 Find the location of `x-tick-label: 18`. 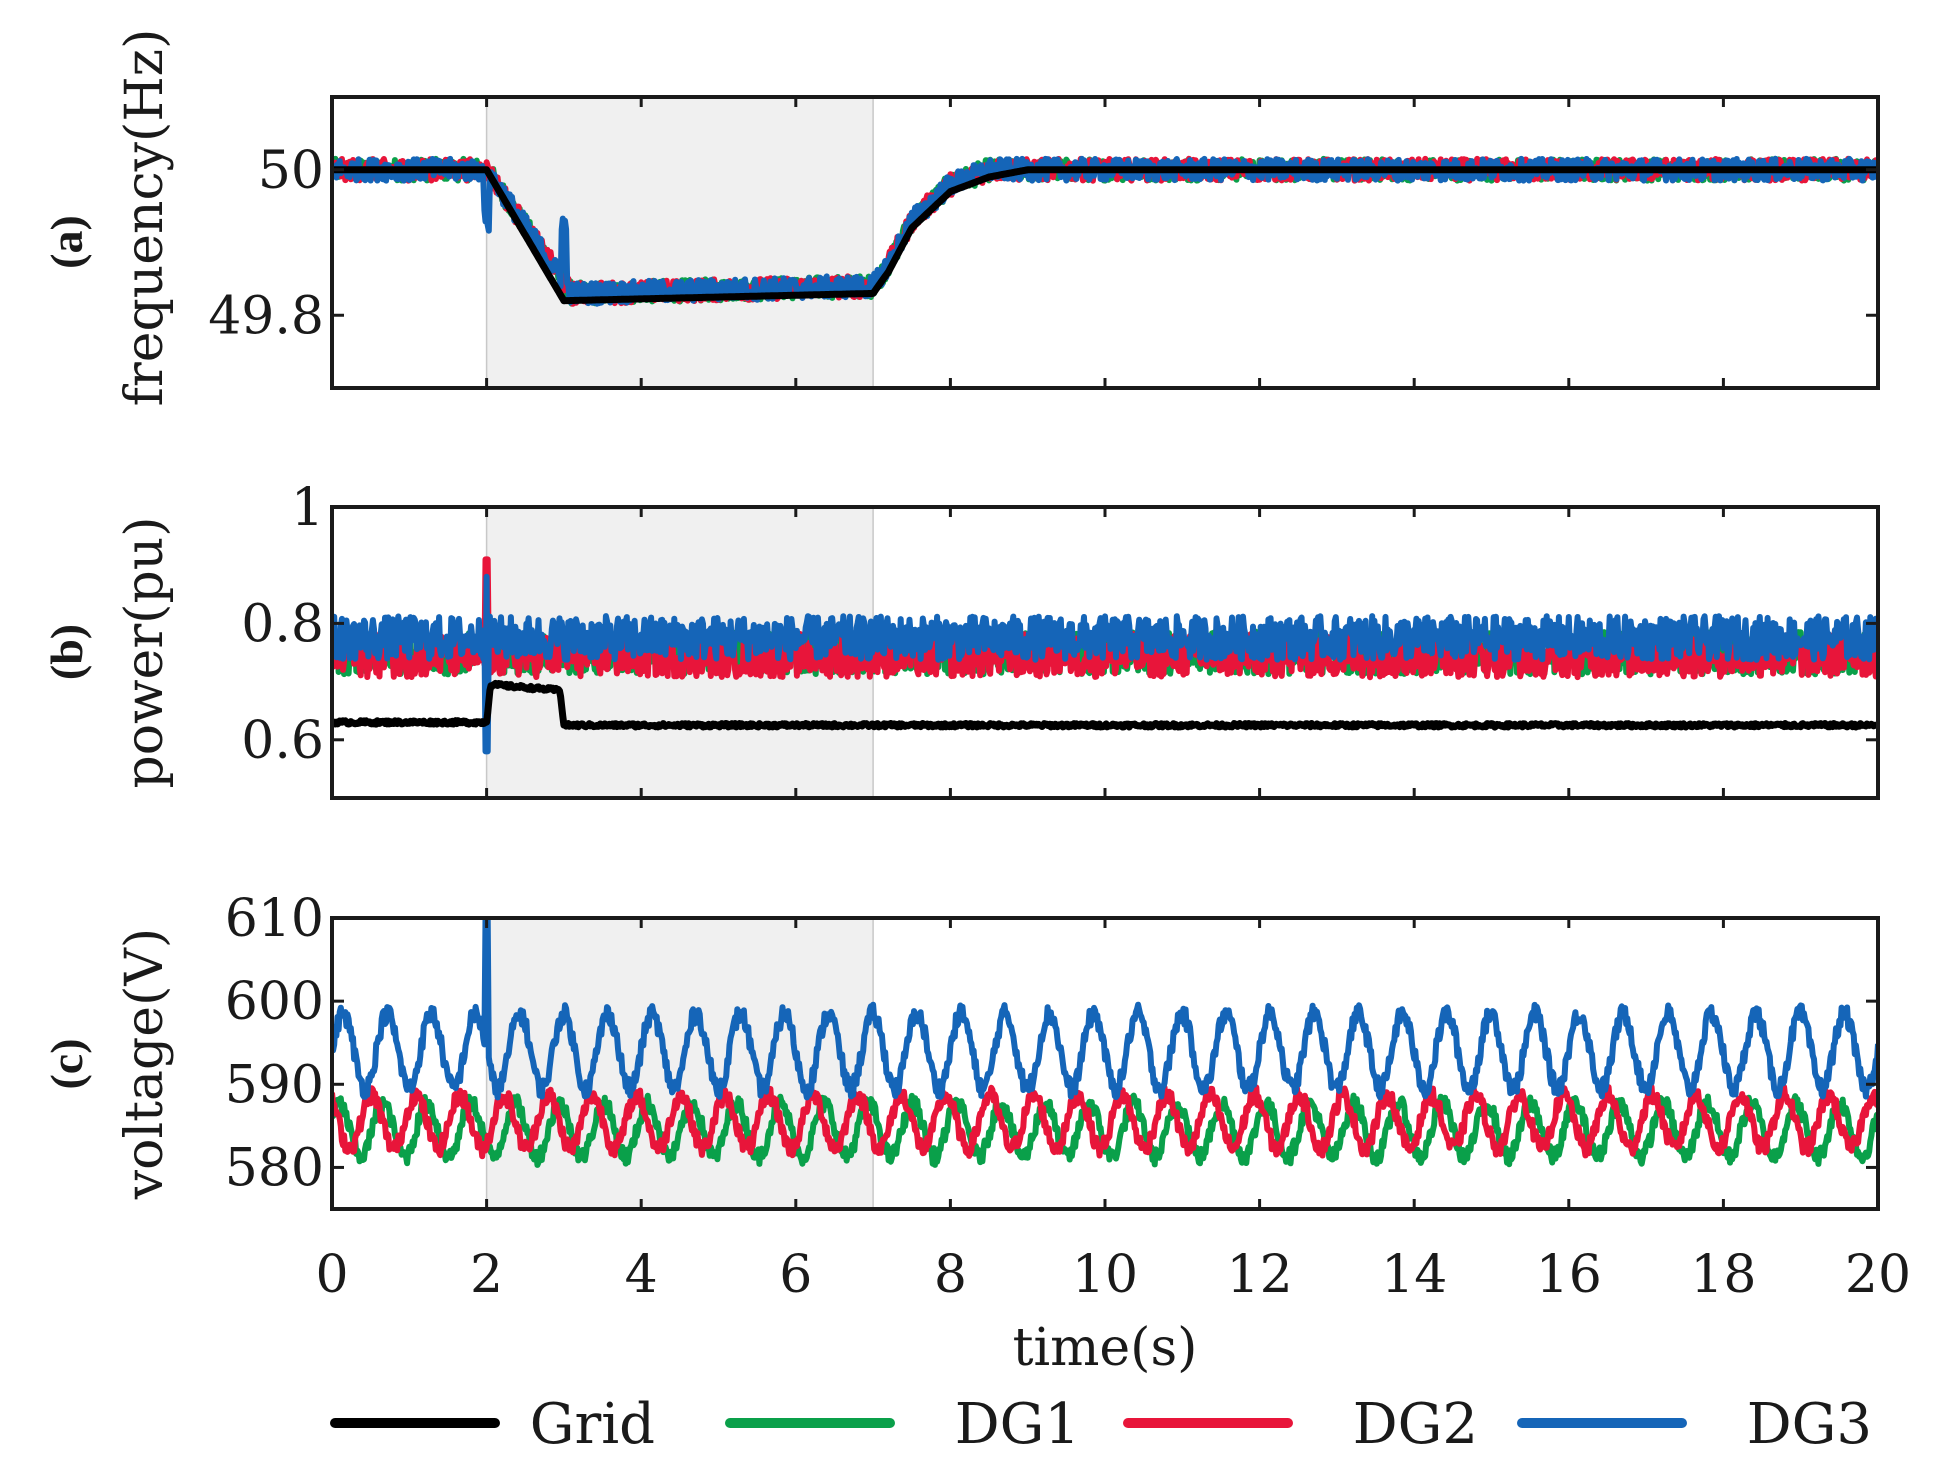

x-tick-label: 18 is located at coordinates (1723, 1275).